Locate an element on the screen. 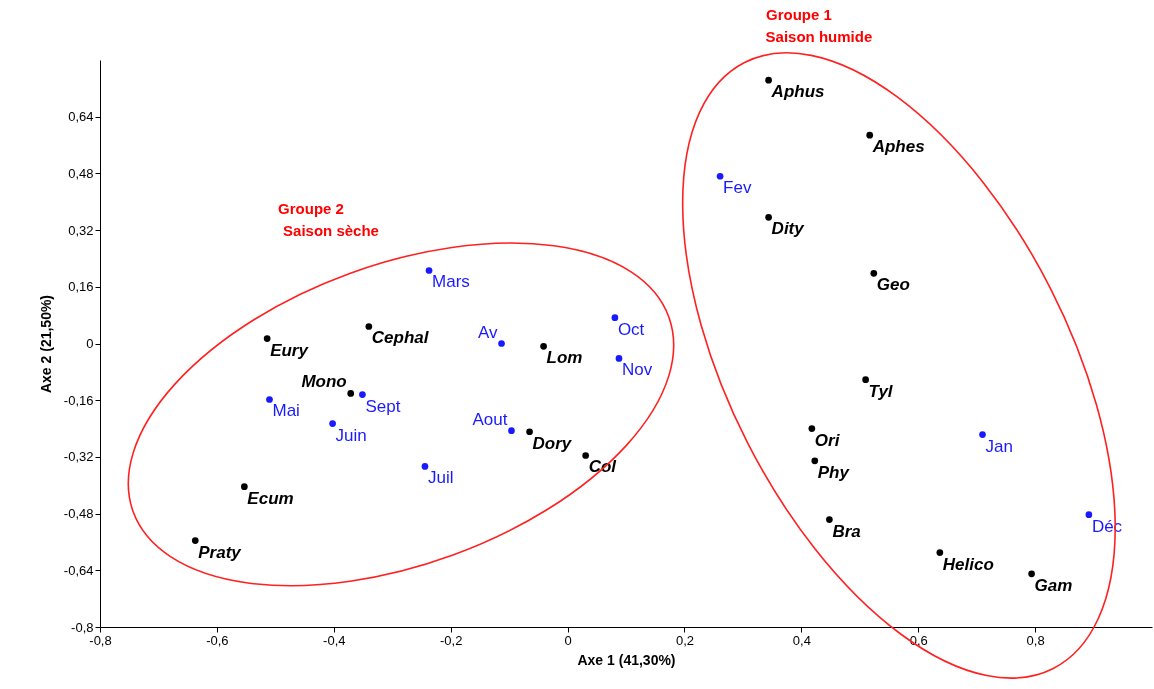  data-label: Ecum is located at coordinates (270, 498).